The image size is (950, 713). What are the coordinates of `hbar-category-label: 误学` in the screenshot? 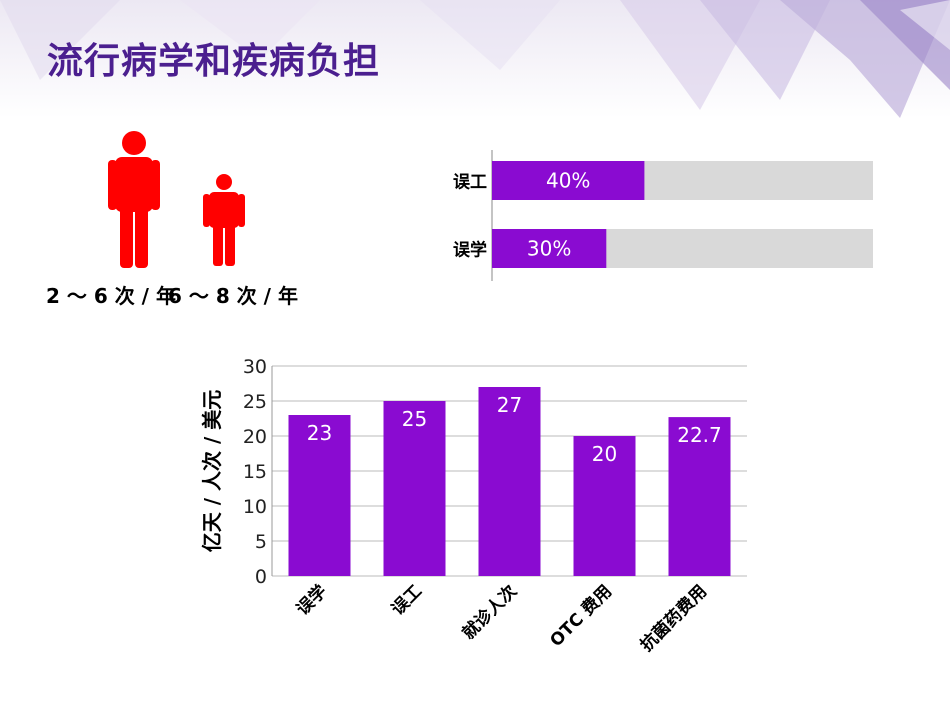 It's located at (470, 250).